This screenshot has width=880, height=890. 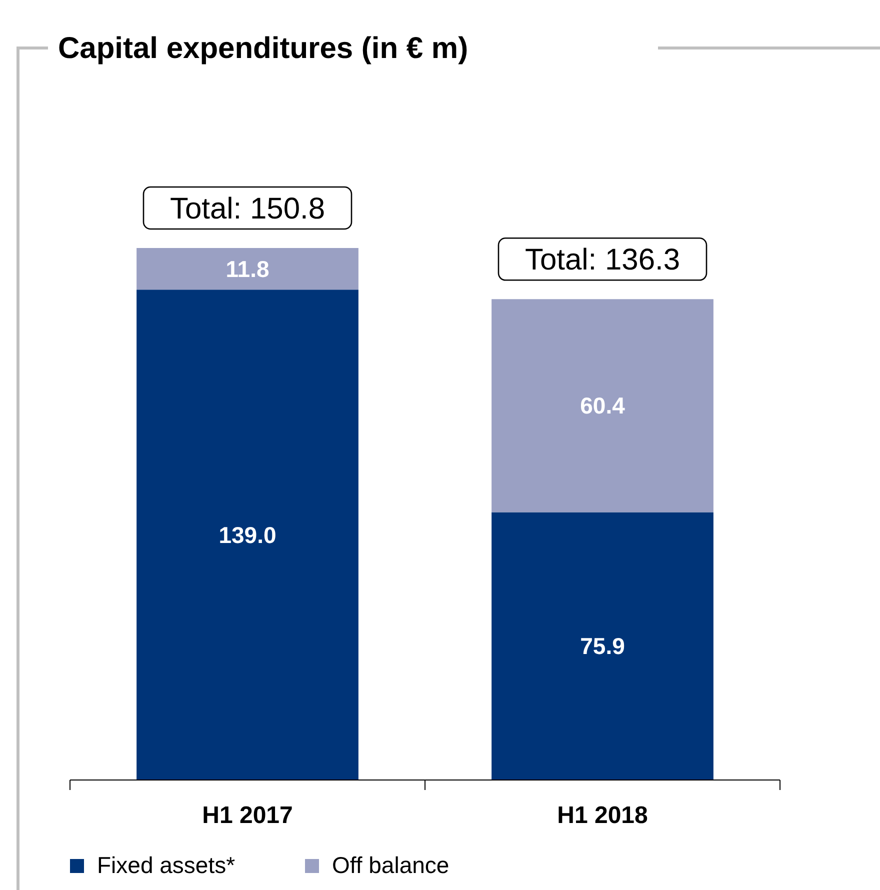 I want to click on chart-title: Capital expenditures (in € m), so click(x=263, y=48).